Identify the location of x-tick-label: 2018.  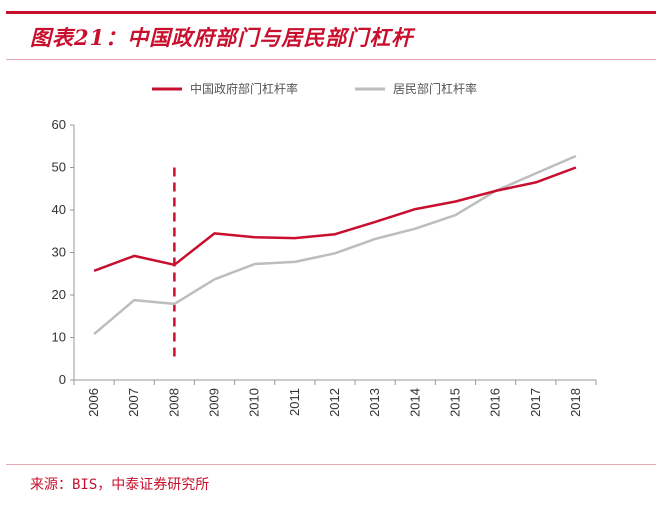
(575, 402).